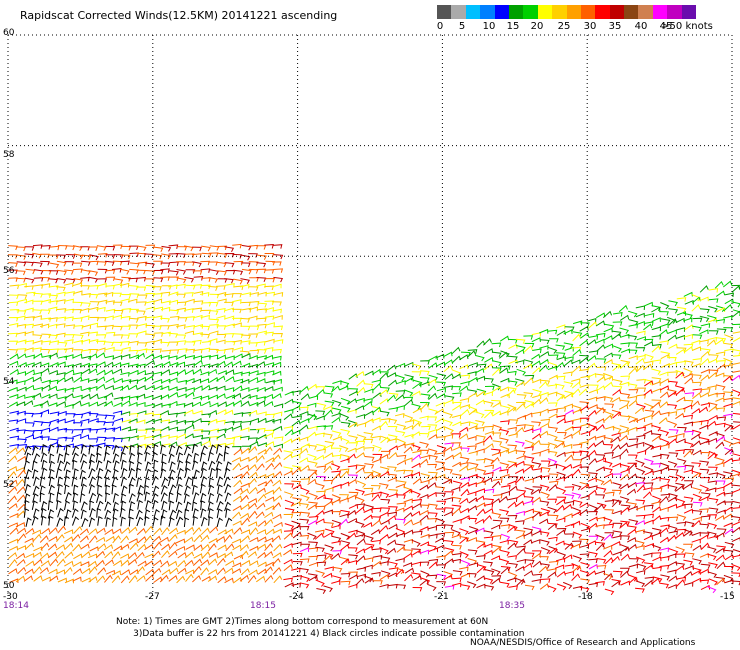 This screenshot has width=740, height=650. I want to click on colorbar-label: 40, so click(641, 26).